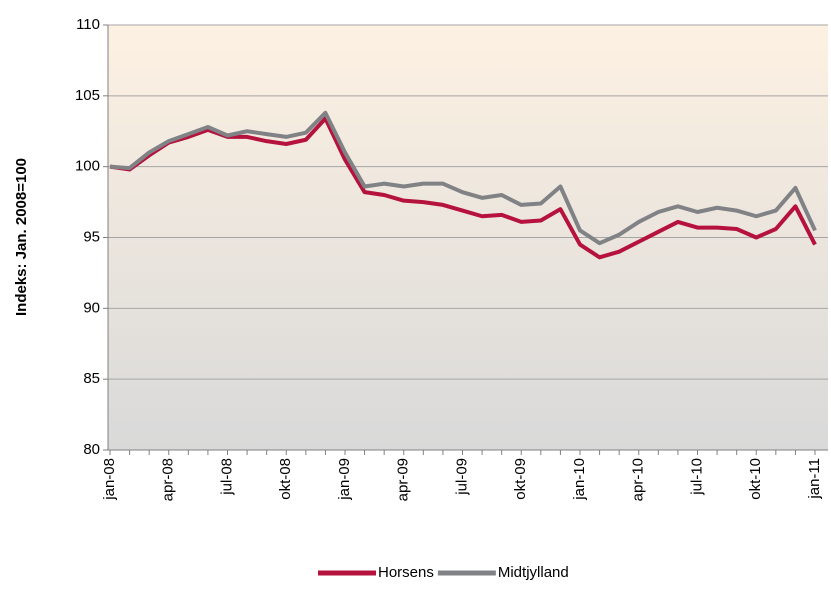 Image resolution: width=831 pixels, height=590 pixels. Describe the element at coordinates (109, 479) in the screenshot. I see `x-tick-label: jan-08` at that location.